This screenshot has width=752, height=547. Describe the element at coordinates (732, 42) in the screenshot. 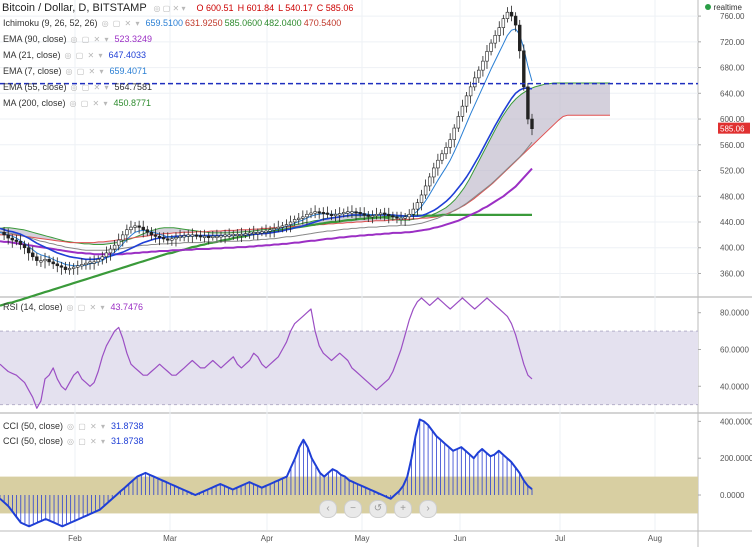

I see `y-tick-price: 720.00` at that location.